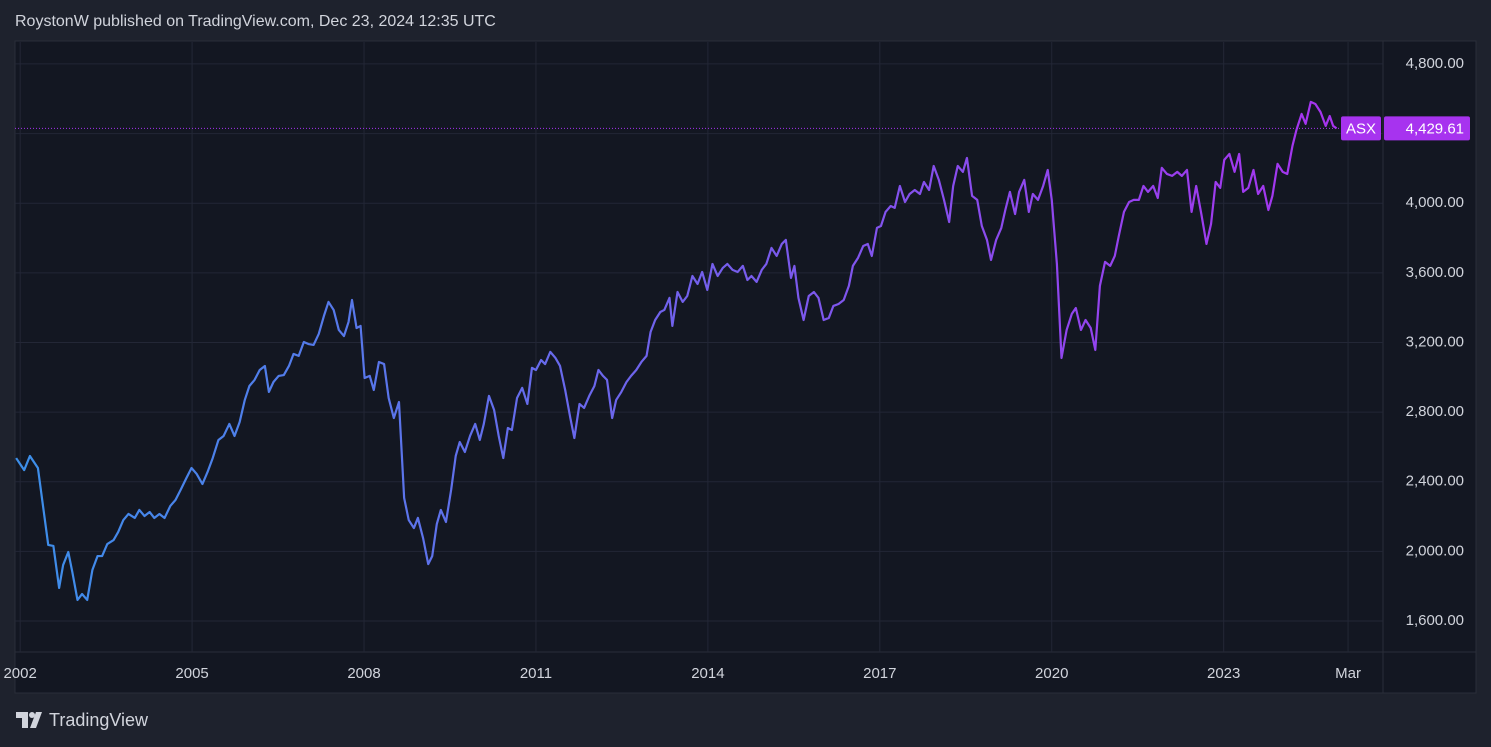 This screenshot has width=1491, height=747. Describe the element at coordinates (1435, 272) in the screenshot. I see `y-tick-label: 3,600.00` at that location.